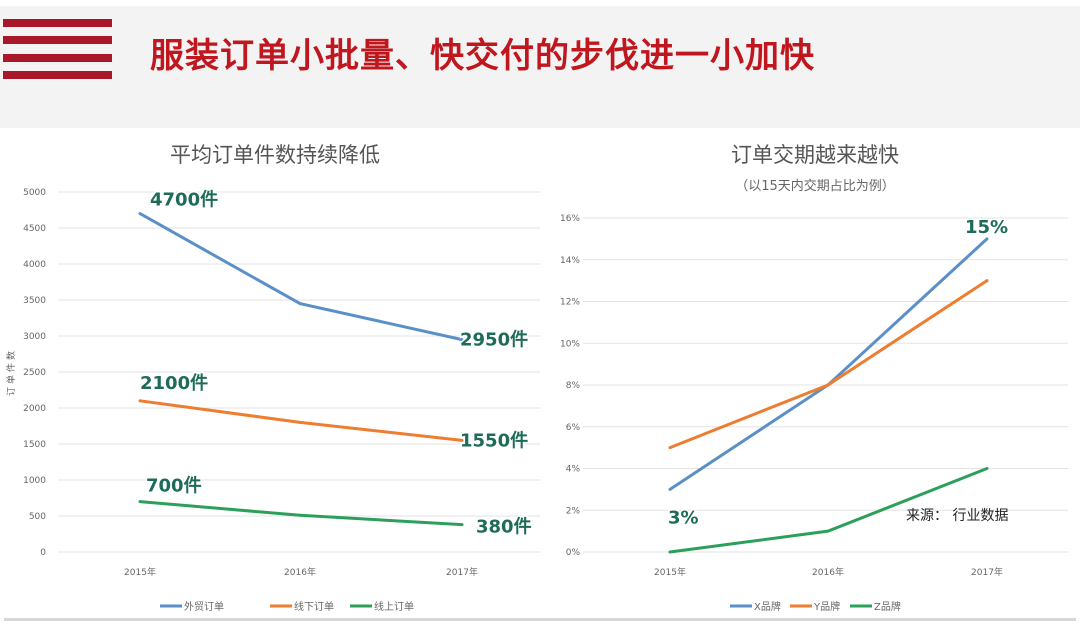 The height and width of the screenshot is (631, 1080). What do you see at coordinates (34, 409) in the screenshot?
I see `y-tick-label: 2000` at bounding box center [34, 409].